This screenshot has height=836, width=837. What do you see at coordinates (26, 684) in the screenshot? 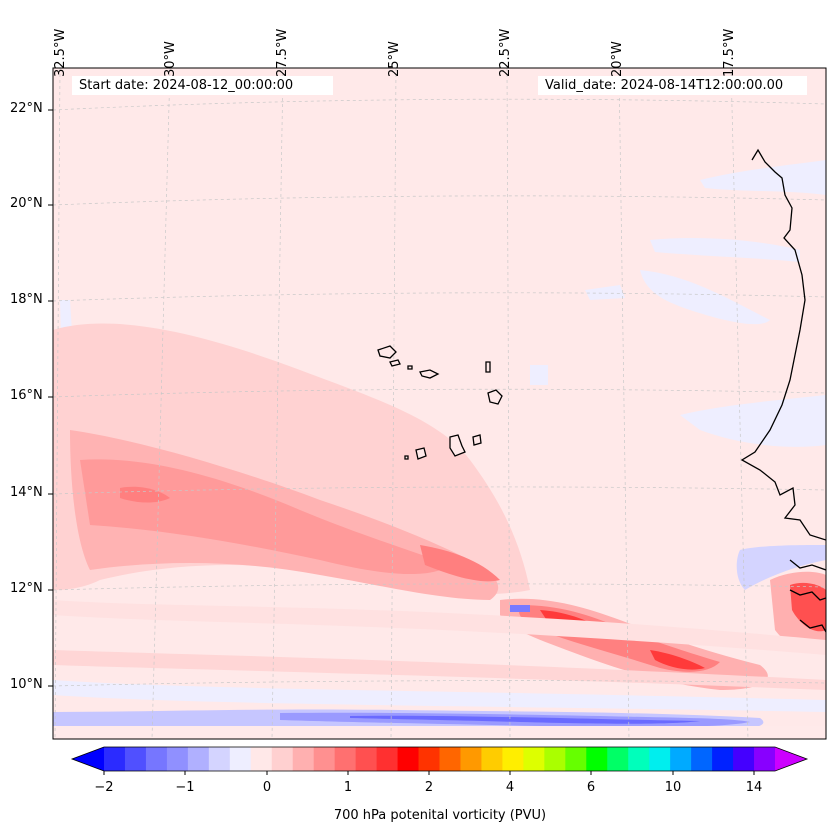
I see `lat-label: 10°N` at bounding box center [26, 684].